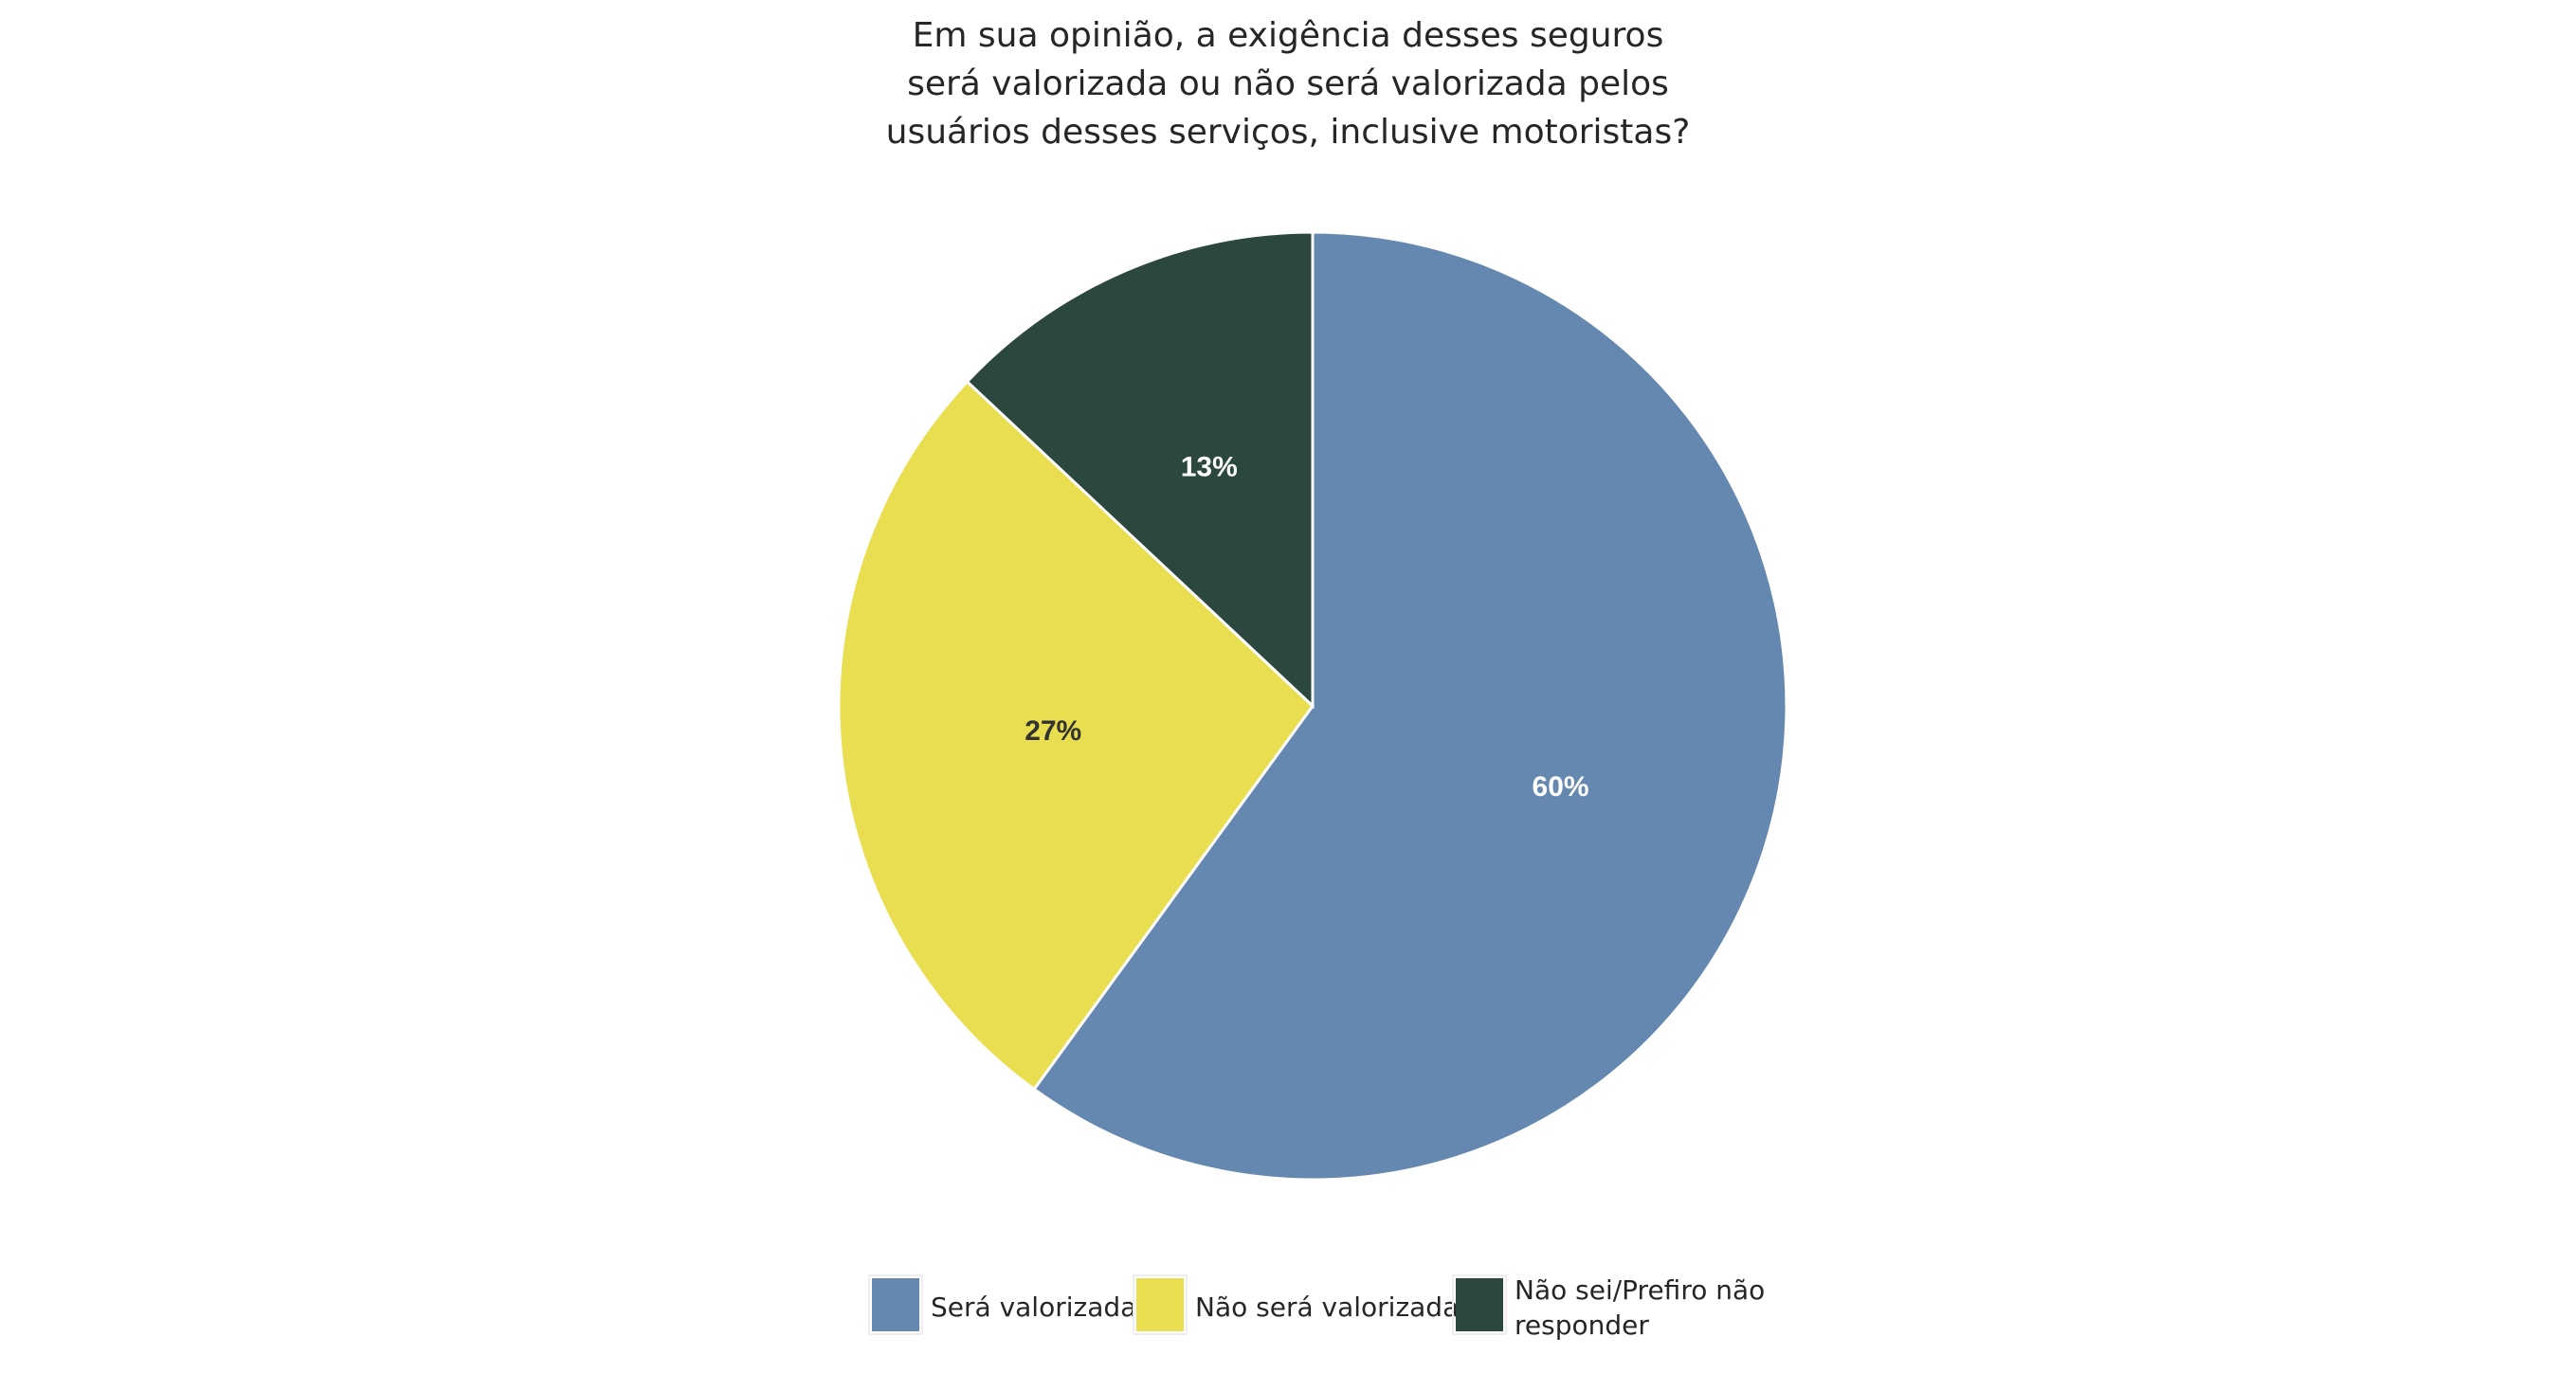 This screenshot has height=1391, width=2576. Describe the element at coordinates (1561, 787) in the screenshot. I see `data-label-0: 60%` at that location.